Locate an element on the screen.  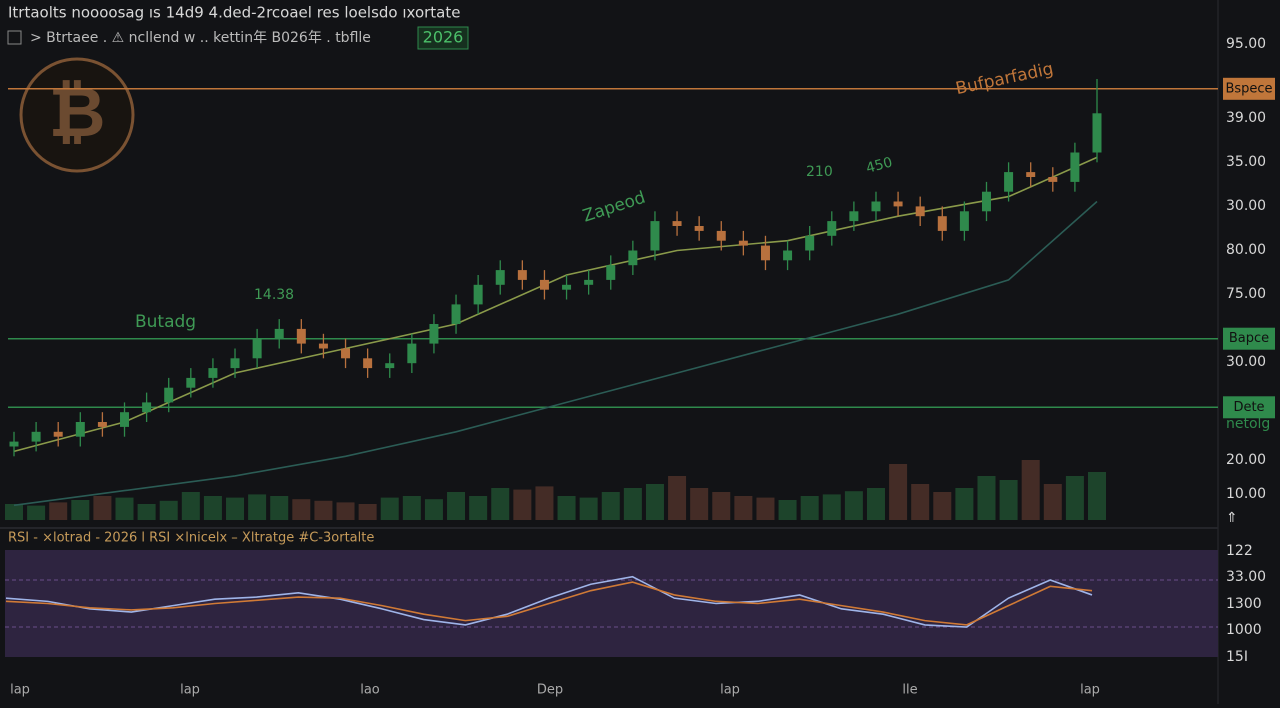
level-label: Bspece is located at coordinates (1248, 88).